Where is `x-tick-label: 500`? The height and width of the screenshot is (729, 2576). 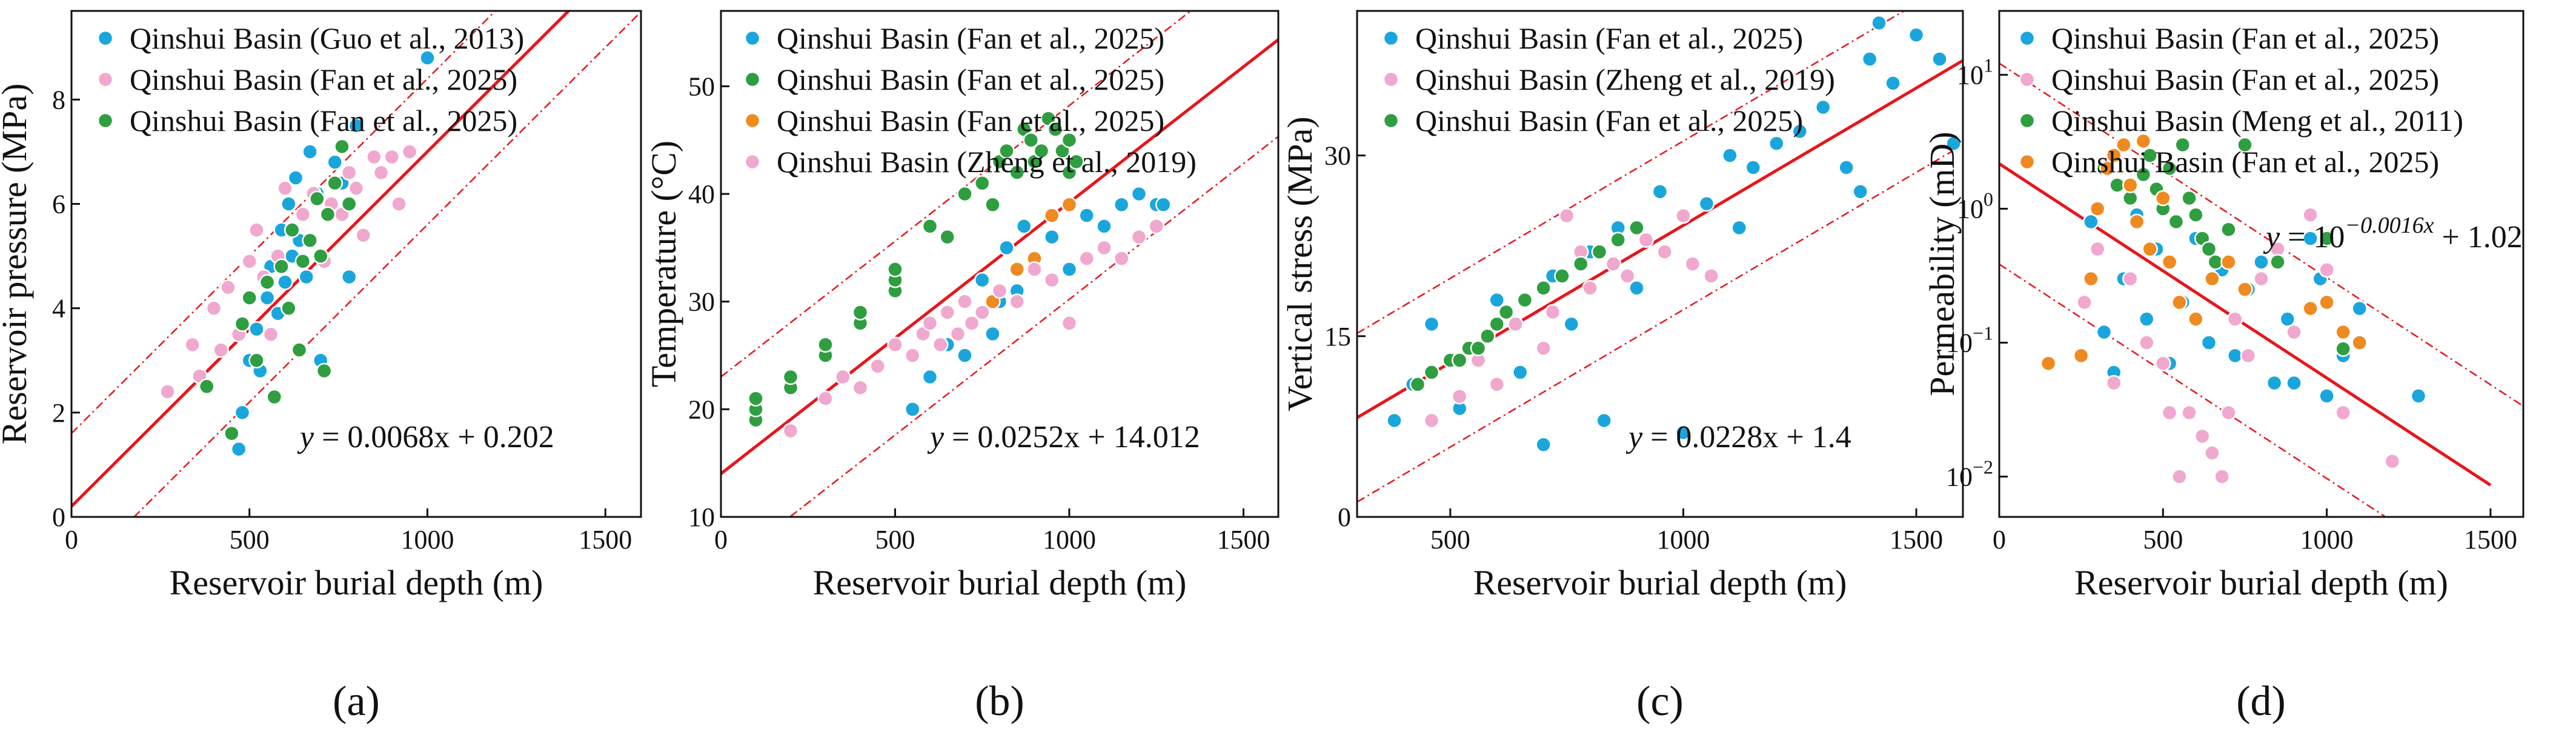
x-tick-label: 500 is located at coordinates (250, 539).